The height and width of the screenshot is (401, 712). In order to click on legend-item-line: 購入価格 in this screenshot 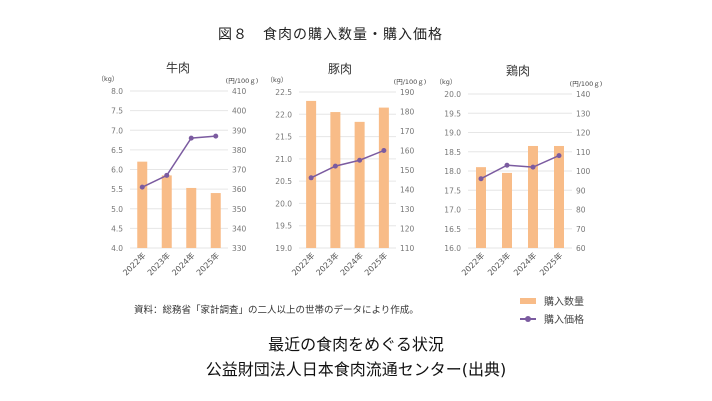, I will do `click(552, 318)`.